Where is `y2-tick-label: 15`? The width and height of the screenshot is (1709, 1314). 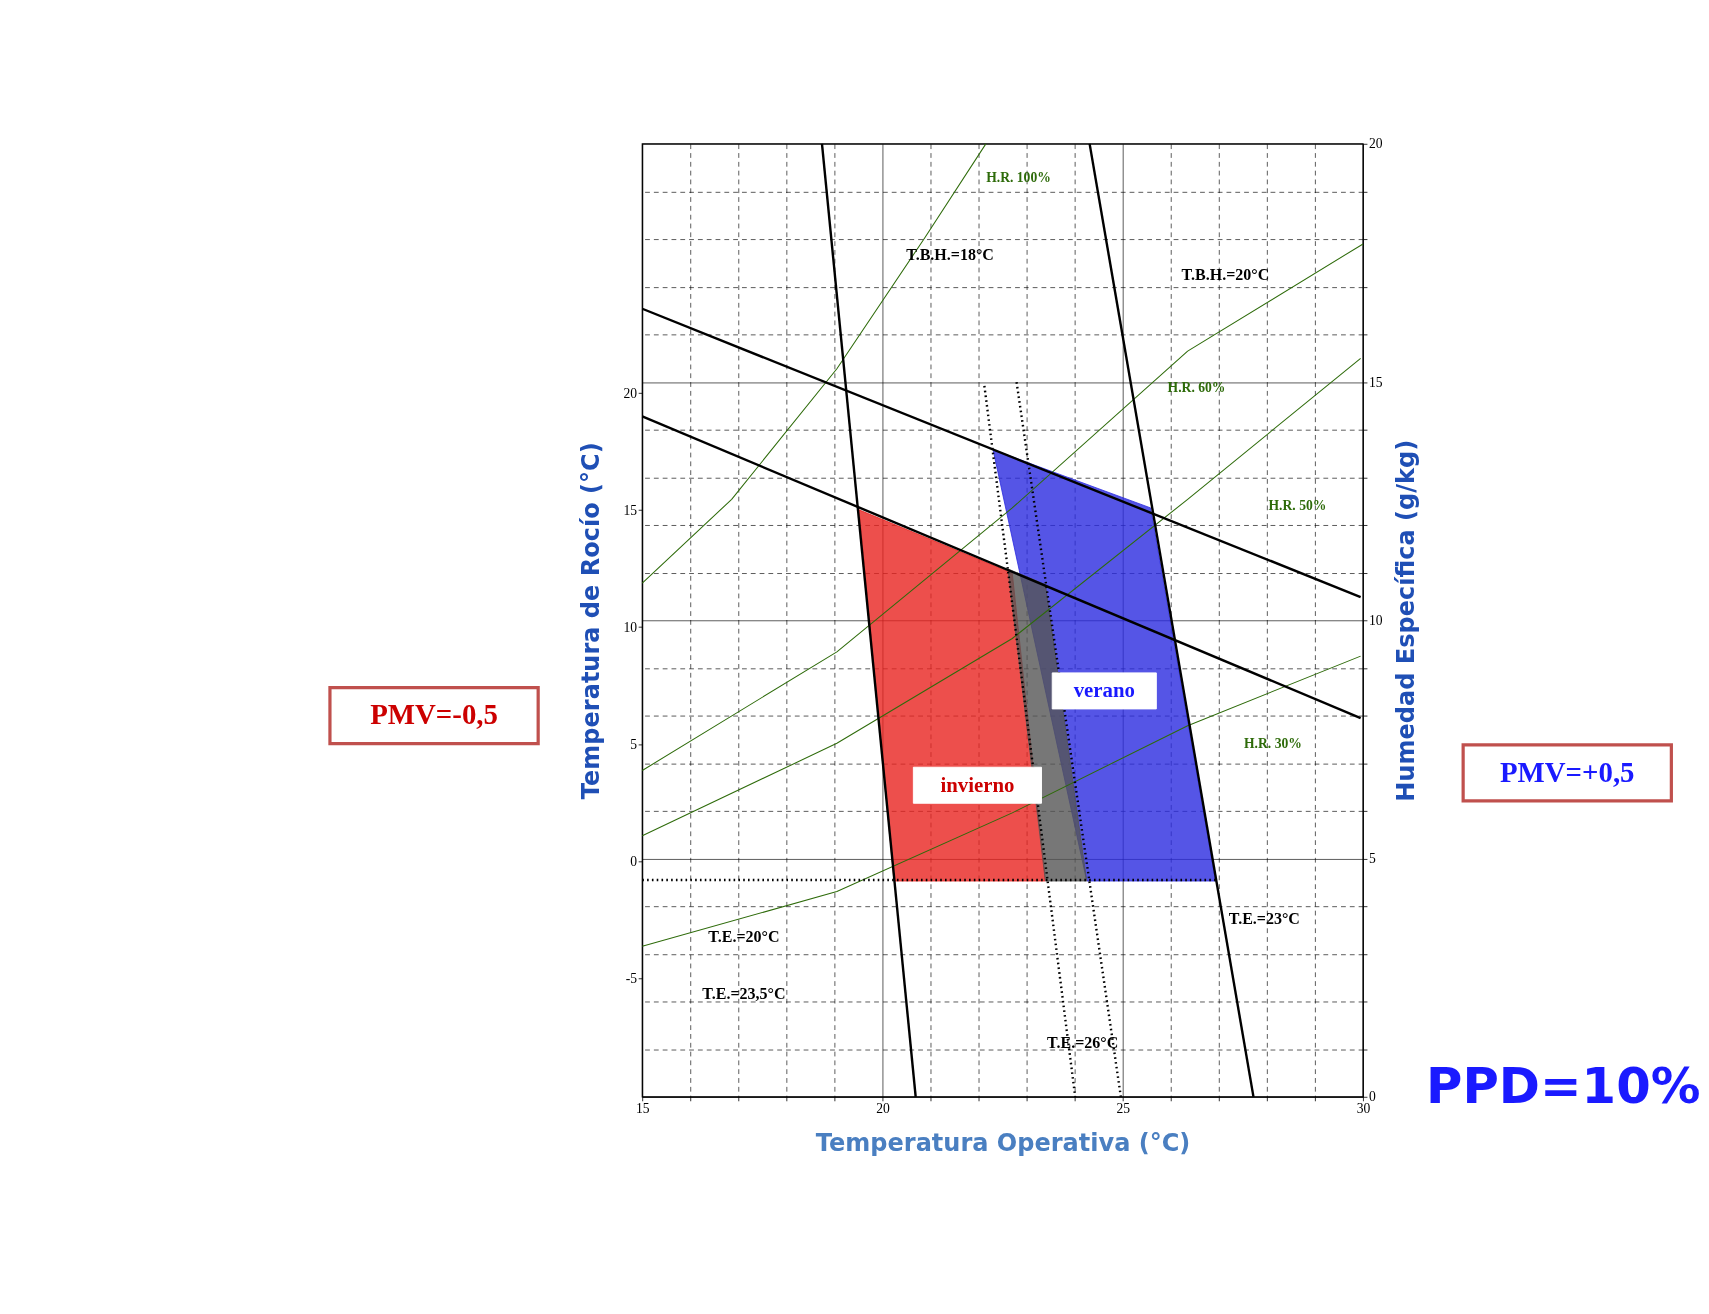 y2-tick-label: 15 is located at coordinates (630, 510).